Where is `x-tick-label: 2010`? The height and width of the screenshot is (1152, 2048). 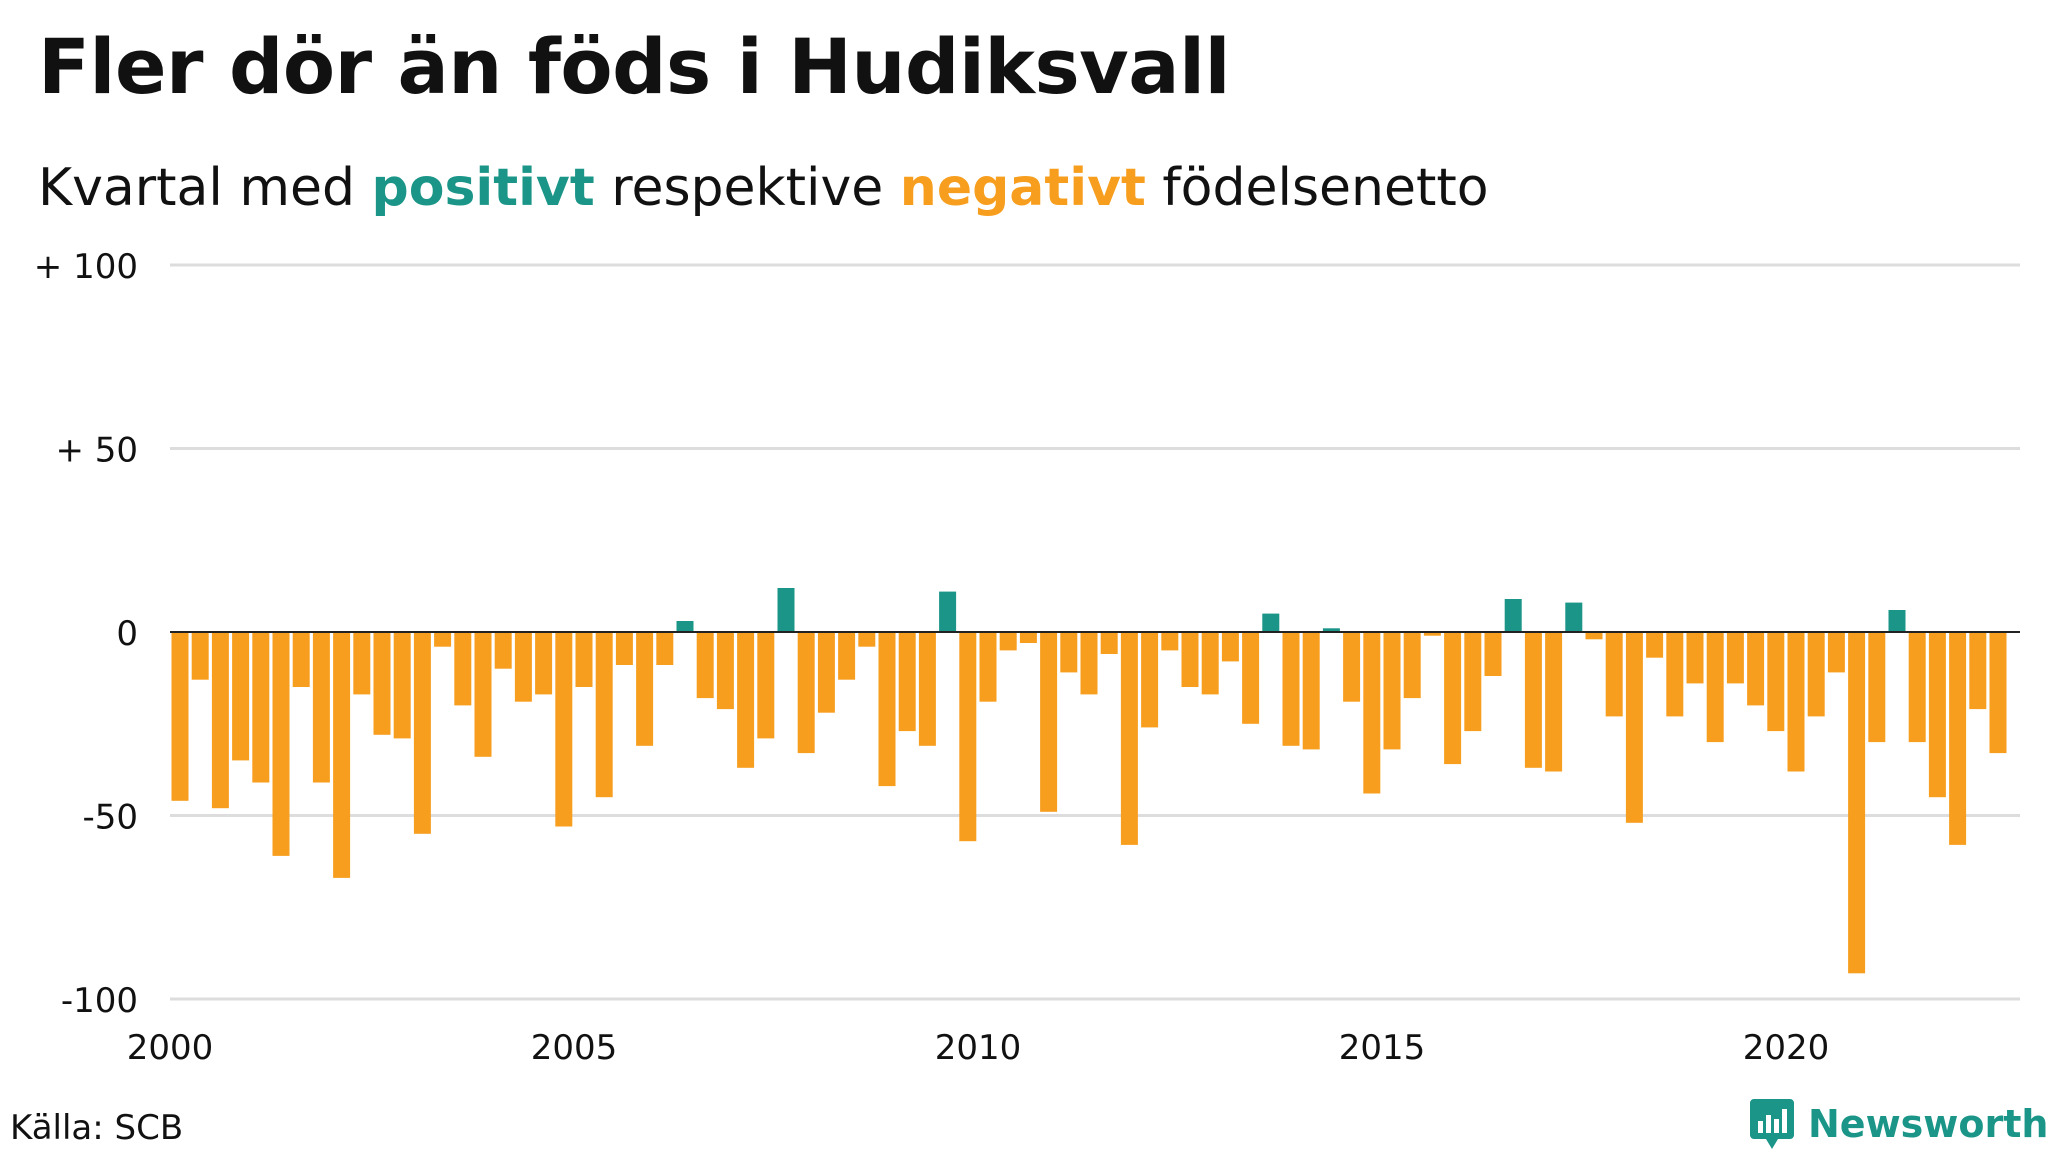 x-tick-label: 2010 is located at coordinates (978, 1048).